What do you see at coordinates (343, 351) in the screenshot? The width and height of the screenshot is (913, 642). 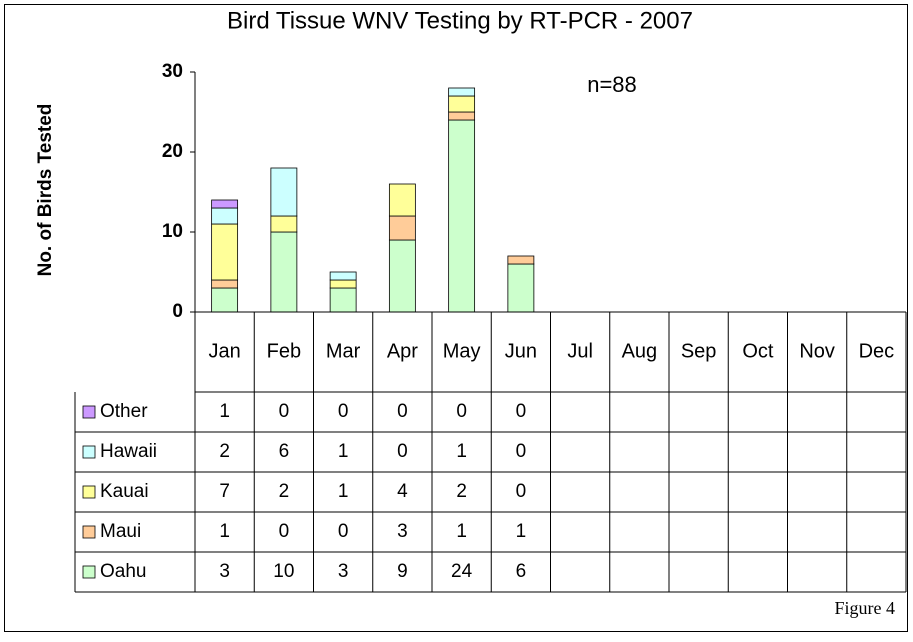 I see `x-tick-label: Mar` at bounding box center [343, 351].